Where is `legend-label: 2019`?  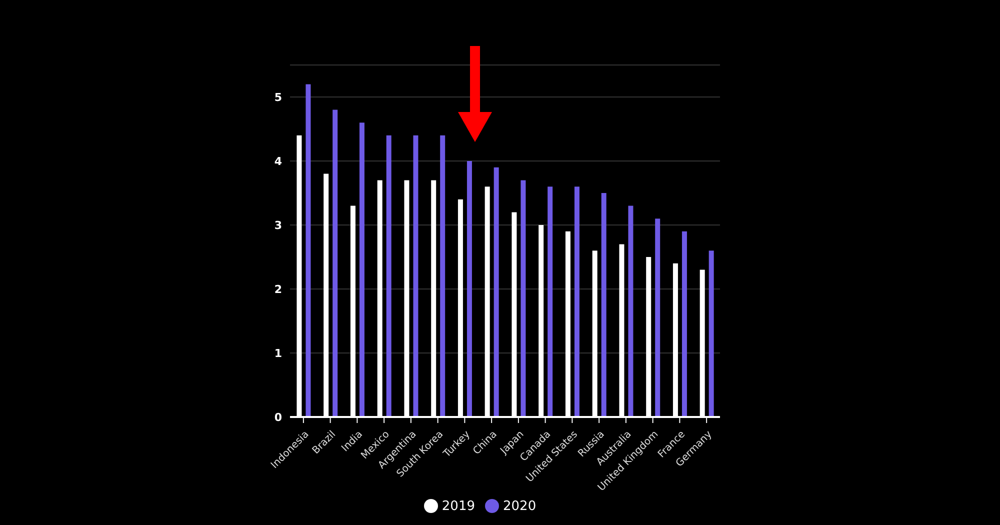
legend-label: 2019 is located at coordinates (458, 506).